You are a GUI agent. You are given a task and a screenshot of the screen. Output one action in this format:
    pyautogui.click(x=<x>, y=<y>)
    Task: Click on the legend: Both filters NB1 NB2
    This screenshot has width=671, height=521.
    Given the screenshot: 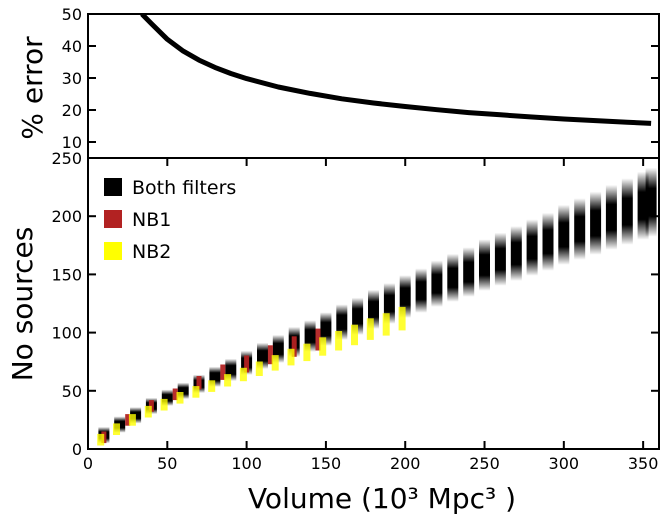 What is the action you would take?
    pyautogui.click(x=170, y=220)
    